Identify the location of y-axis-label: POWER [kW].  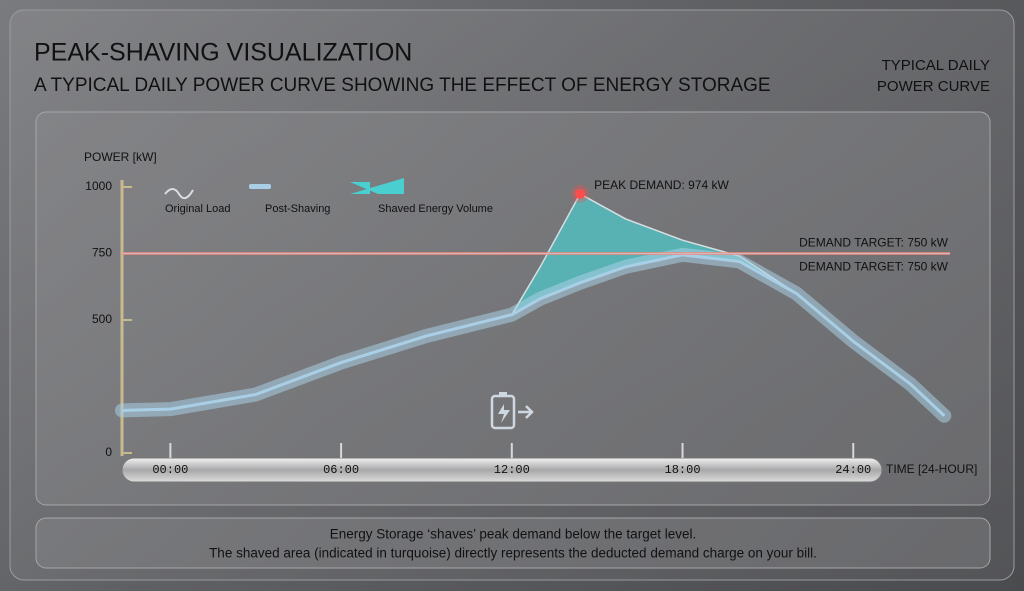
(120, 157).